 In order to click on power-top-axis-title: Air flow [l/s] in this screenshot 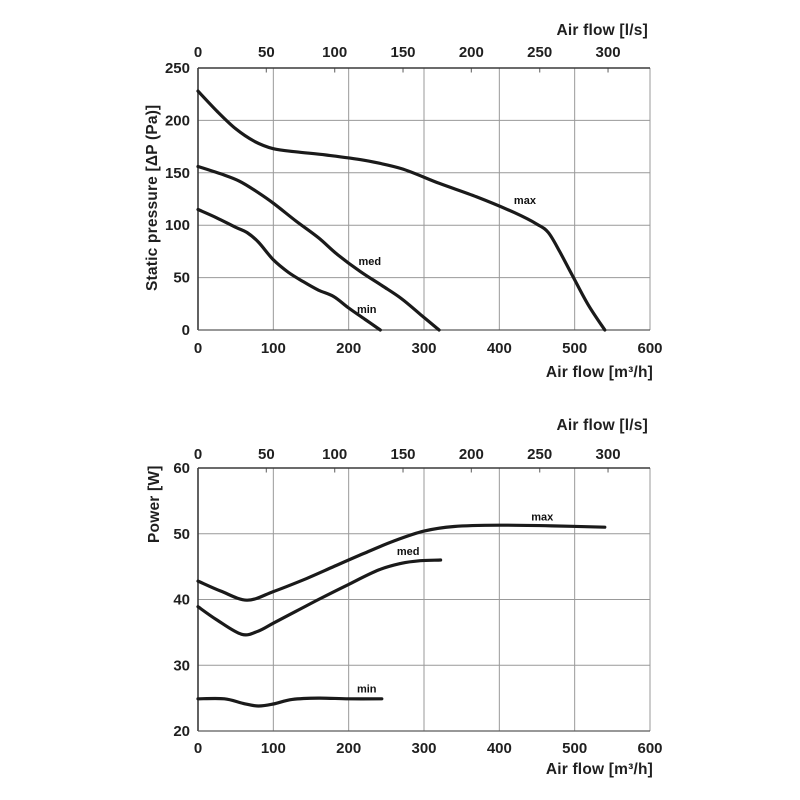, I will do `click(602, 425)`.